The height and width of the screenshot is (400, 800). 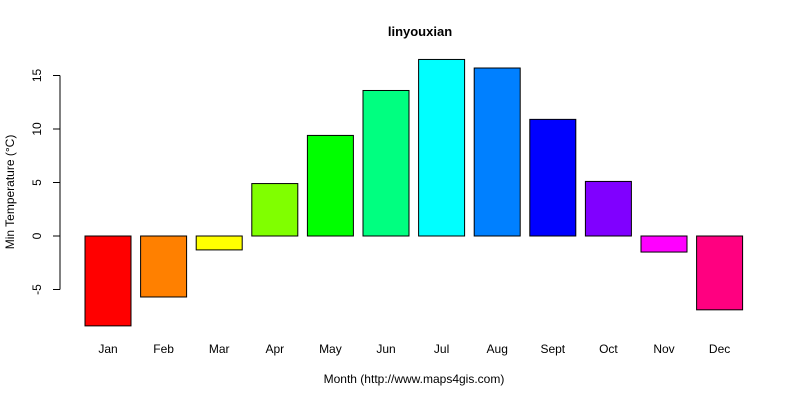 What do you see at coordinates (37, 76) in the screenshot?
I see `y-tick-label: 15` at bounding box center [37, 76].